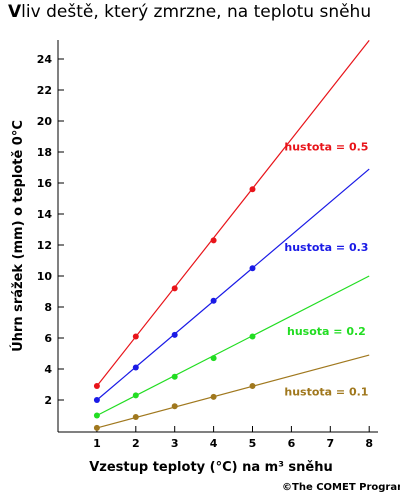 The image size is (400, 500). What do you see at coordinates (44, 152) in the screenshot?
I see `y-tick-label: 18` at bounding box center [44, 152].